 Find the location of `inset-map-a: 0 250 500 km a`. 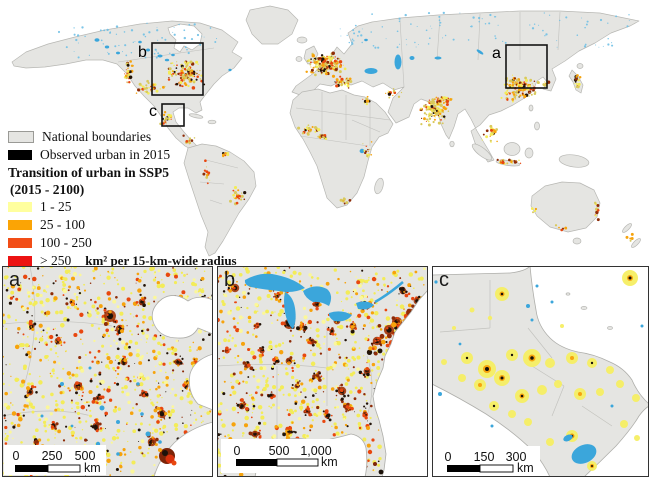

inset-map-a: 0 250 500 km a is located at coordinates (107, 371).